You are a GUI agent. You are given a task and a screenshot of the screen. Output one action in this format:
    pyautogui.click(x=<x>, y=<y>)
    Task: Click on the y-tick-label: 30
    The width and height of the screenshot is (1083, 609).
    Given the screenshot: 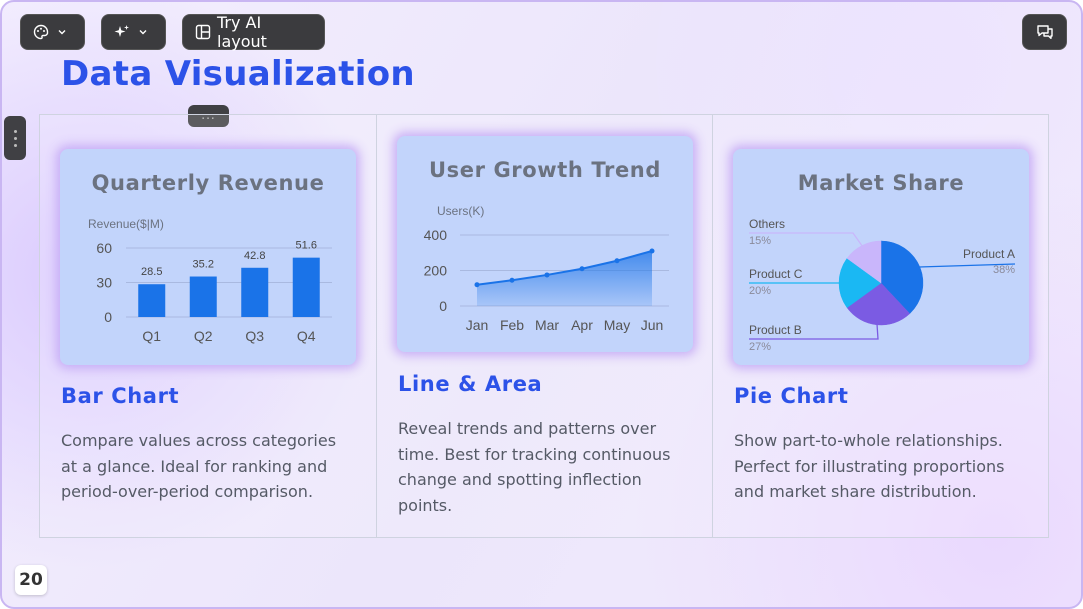 What is the action you would take?
    pyautogui.click(x=104, y=283)
    